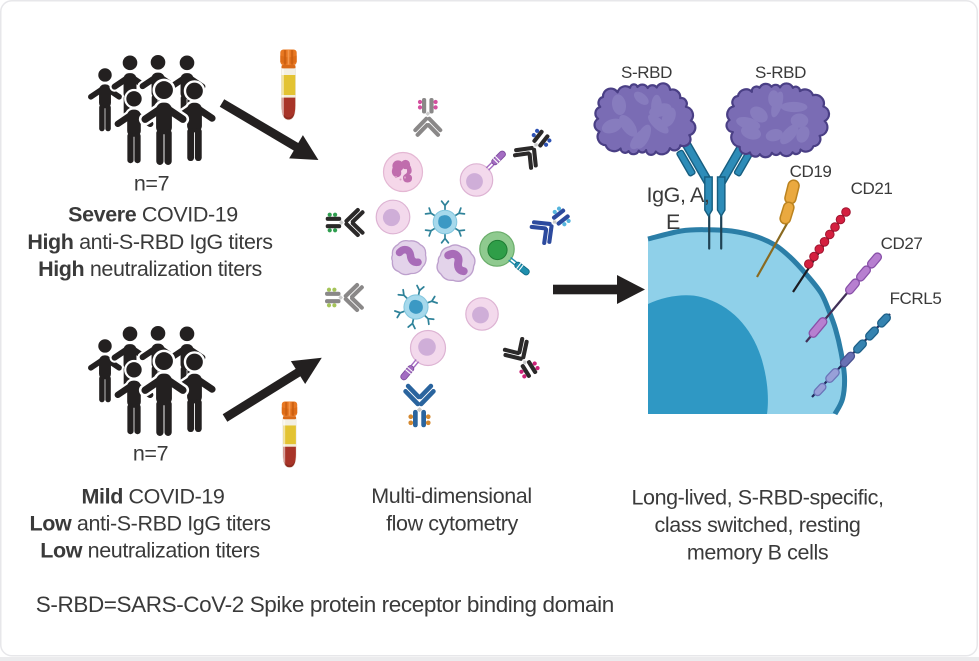 Image resolution: width=979 pixels, height=661 pixels. Describe the element at coordinates (150, 524) in the screenshot. I see `svg-text: Low anti-S-RBD IgG titers` at that location.